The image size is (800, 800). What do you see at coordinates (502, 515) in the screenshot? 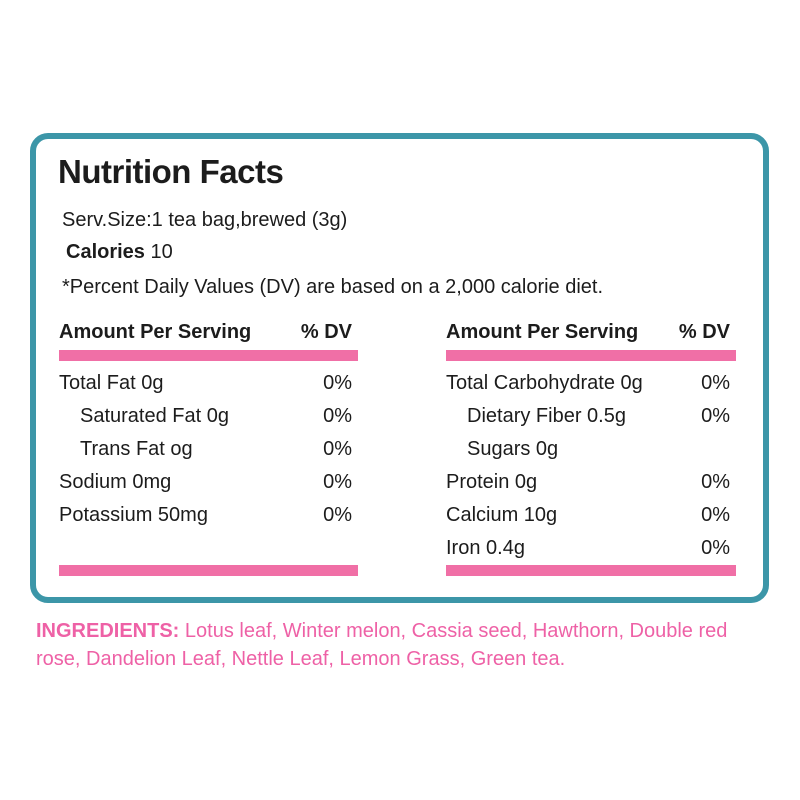
I see `nutrient-name: Calcium 10g` at bounding box center [502, 515].